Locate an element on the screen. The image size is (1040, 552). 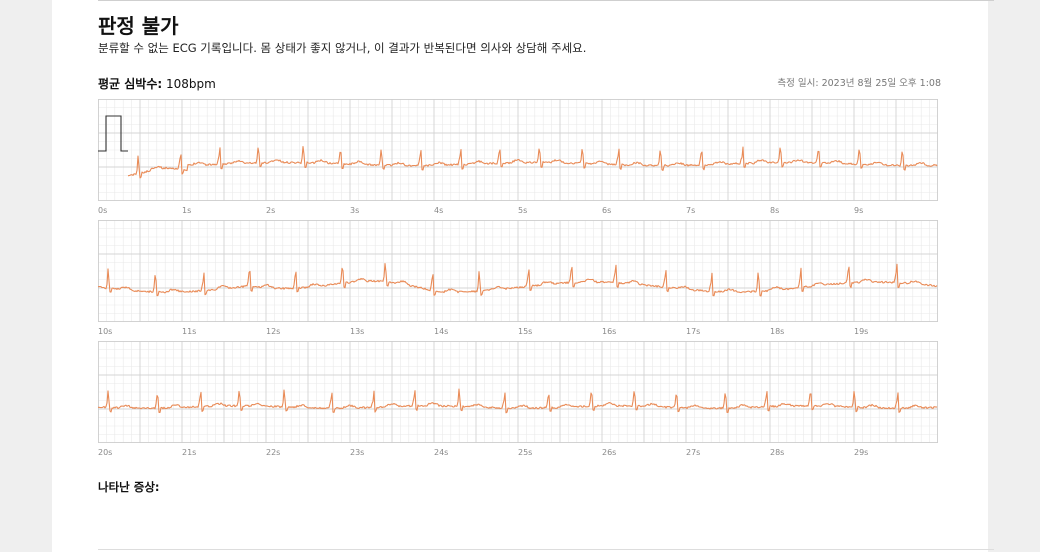
time-tick-label: 29s is located at coordinates (861, 452).